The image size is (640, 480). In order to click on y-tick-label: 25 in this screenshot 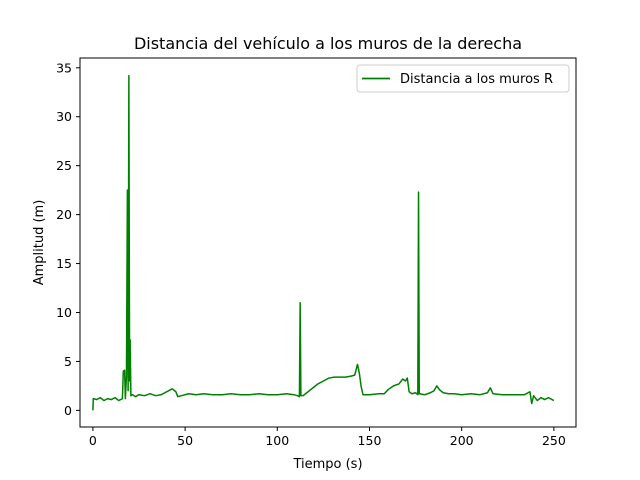, I will do `click(64, 165)`.